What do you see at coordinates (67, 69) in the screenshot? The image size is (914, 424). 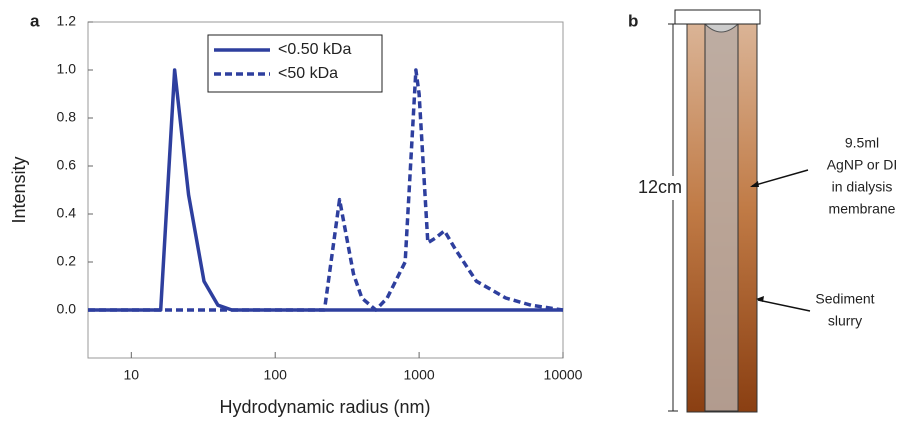 I see `y-tick-label: 1.0` at bounding box center [67, 69].